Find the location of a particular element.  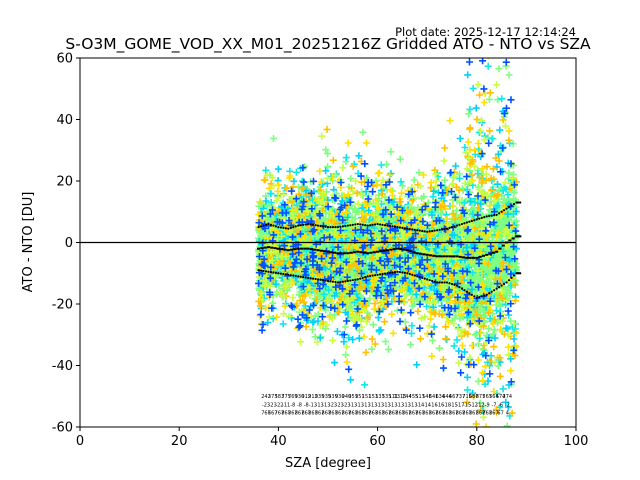

count-label: 715 is located at coordinates (467, 397).